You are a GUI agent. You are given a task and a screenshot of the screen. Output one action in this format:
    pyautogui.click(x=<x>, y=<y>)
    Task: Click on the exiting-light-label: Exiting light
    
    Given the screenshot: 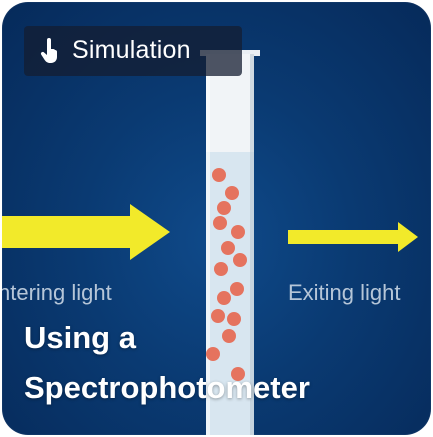 What is the action you would take?
    pyautogui.click(x=344, y=292)
    